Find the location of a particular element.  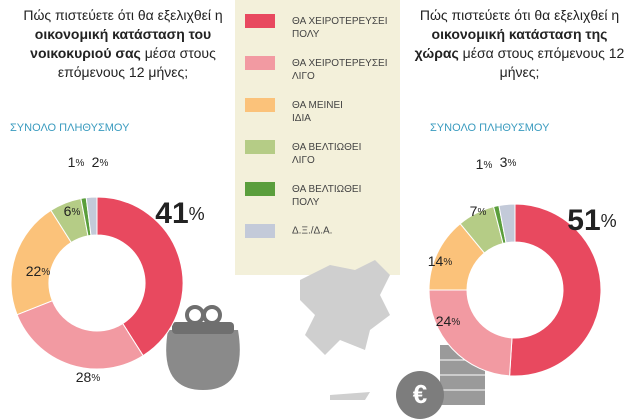

legend-line: ΘΑ ΜΕΙΝΕΙ is located at coordinates (319, 105).